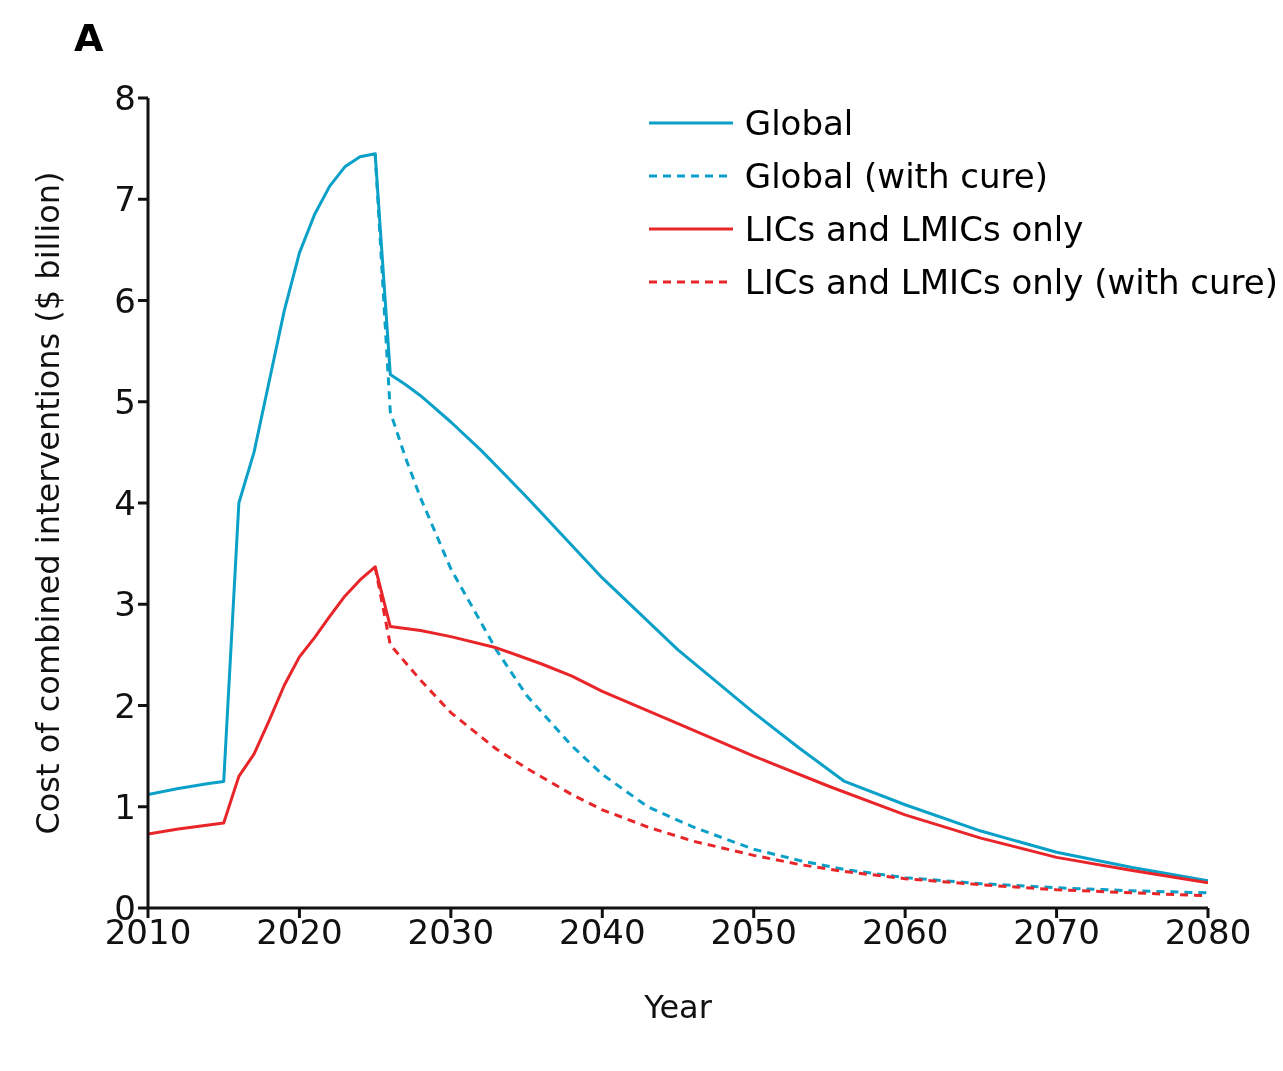  Describe the element at coordinates (48, 503) in the screenshot. I see `y-axis-title: Cost of combined interventions ($ billion)` at that location.